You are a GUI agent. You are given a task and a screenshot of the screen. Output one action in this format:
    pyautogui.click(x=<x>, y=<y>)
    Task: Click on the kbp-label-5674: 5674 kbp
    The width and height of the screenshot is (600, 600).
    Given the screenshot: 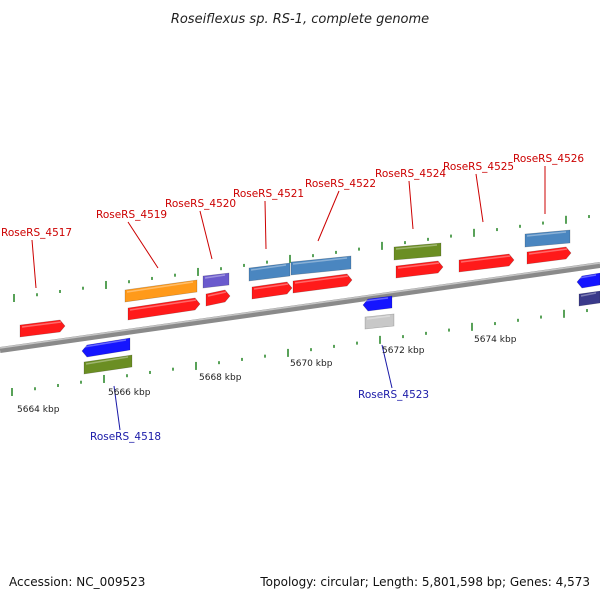 What is the action you would take?
    pyautogui.click(x=495, y=340)
    